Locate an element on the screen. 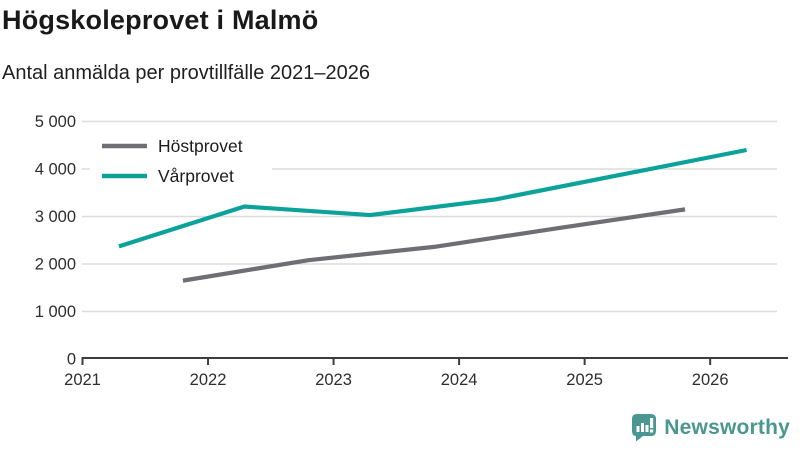 The image size is (800, 450). x-tick-label: 2022 is located at coordinates (208, 380).